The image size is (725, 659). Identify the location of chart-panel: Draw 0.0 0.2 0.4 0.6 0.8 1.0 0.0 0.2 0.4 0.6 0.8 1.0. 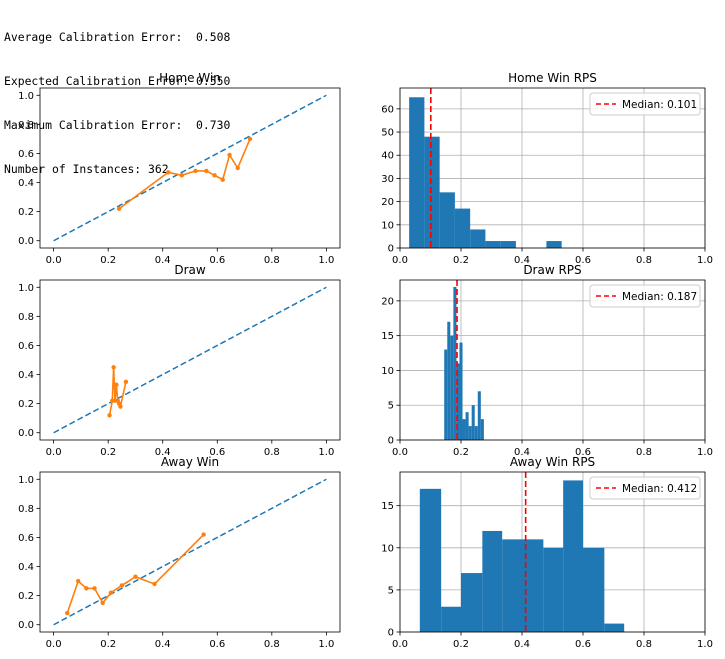
(179, 360).